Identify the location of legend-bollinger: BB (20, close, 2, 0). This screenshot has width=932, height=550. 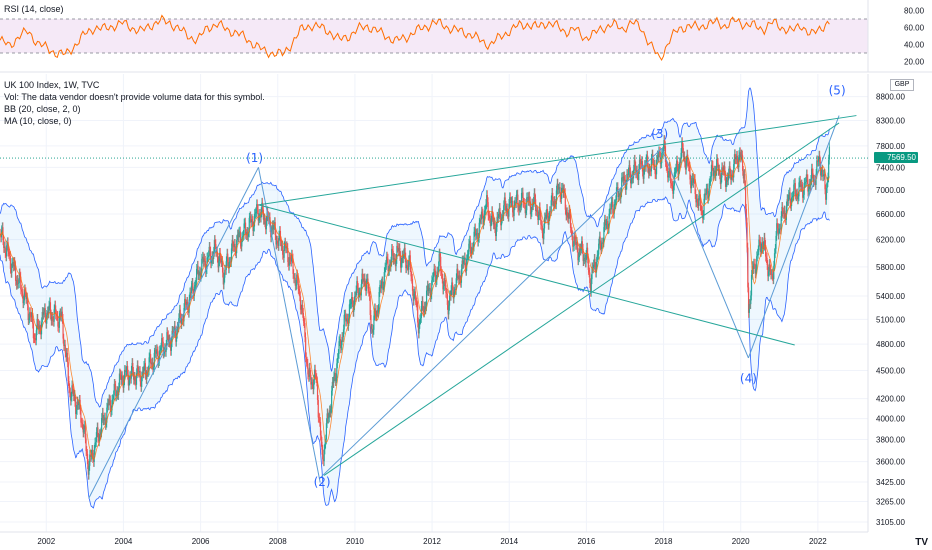
(42, 109).